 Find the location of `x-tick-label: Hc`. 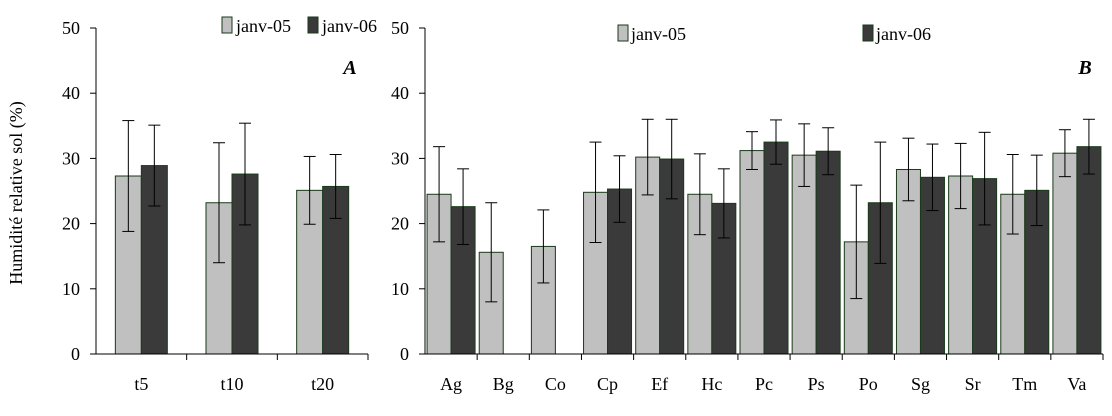

x-tick-label: Hc is located at coordinates (711, 384).